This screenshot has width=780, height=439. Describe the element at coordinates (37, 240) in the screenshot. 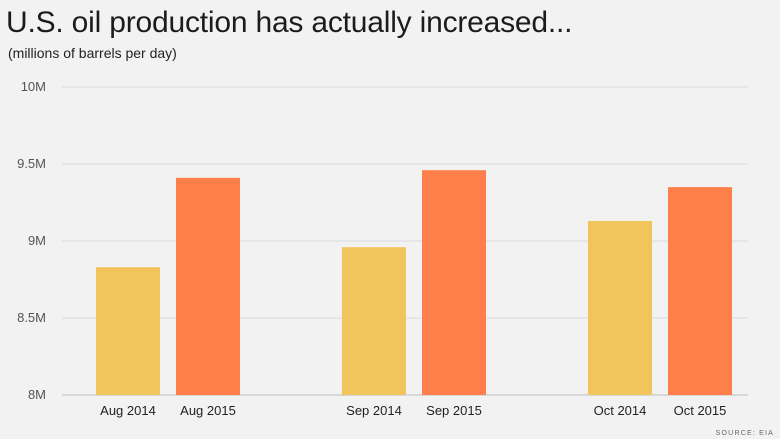

I see `y-tick-label: 9M` at that location.